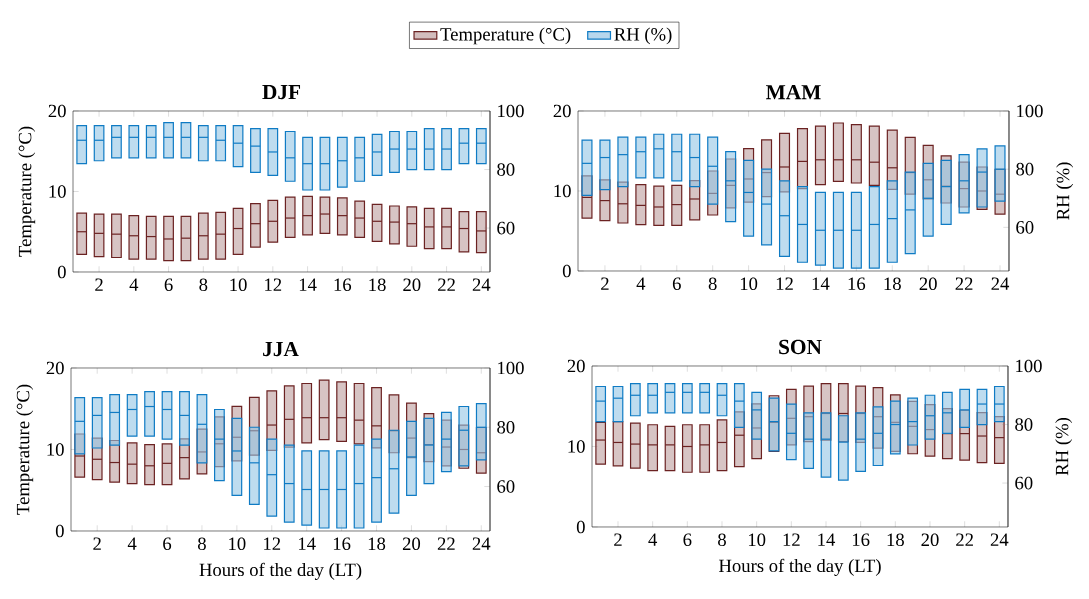 This screenshot has height=599, width=1089. What do you see at coordinates (505, 36) in the screenshot?
I see `legend-label: Temperature (°C)` at bounding box center [505, 36].